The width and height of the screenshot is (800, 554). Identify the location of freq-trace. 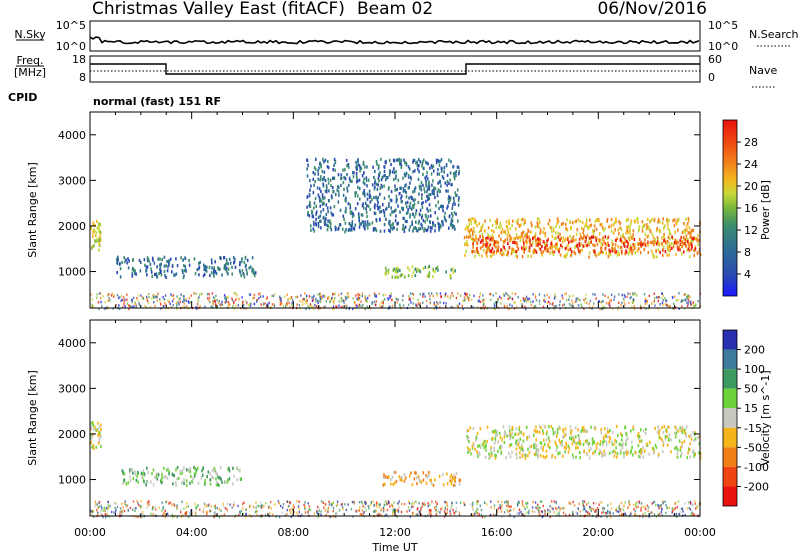
(395, 69).